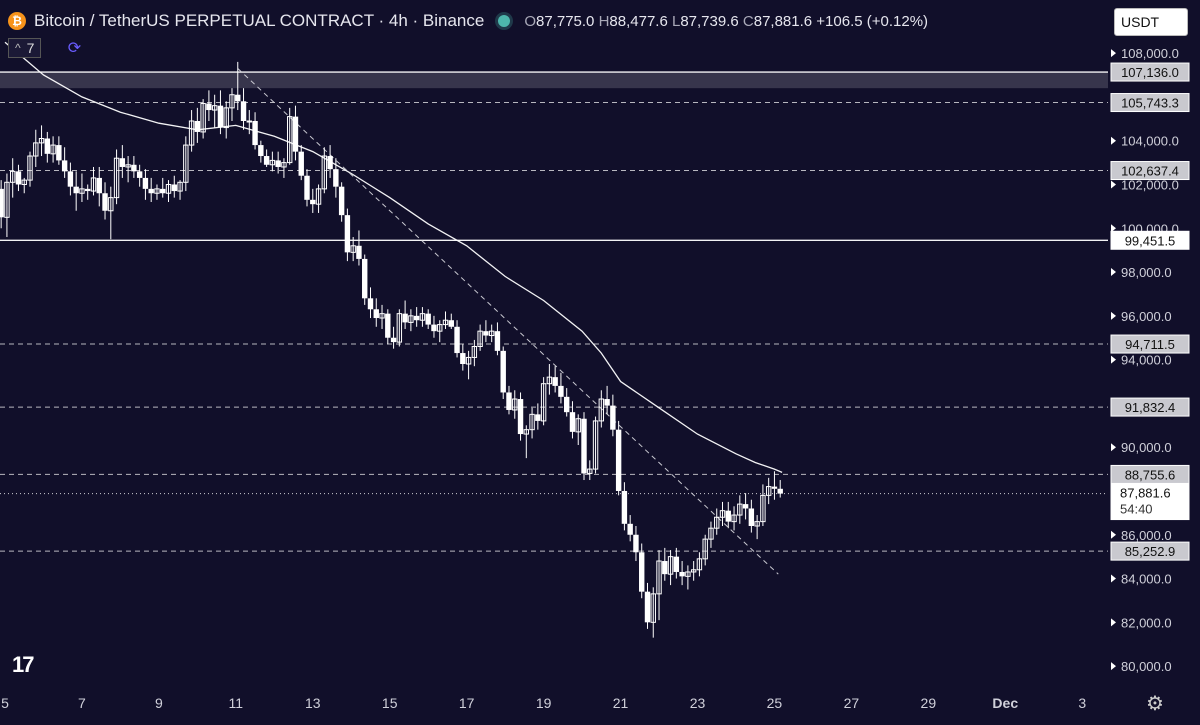 This screenshot has height=725, width=1200. Describe the element at coordinates (775, 703) in the screenshot. I see `x-tick-label: 25` at that location.